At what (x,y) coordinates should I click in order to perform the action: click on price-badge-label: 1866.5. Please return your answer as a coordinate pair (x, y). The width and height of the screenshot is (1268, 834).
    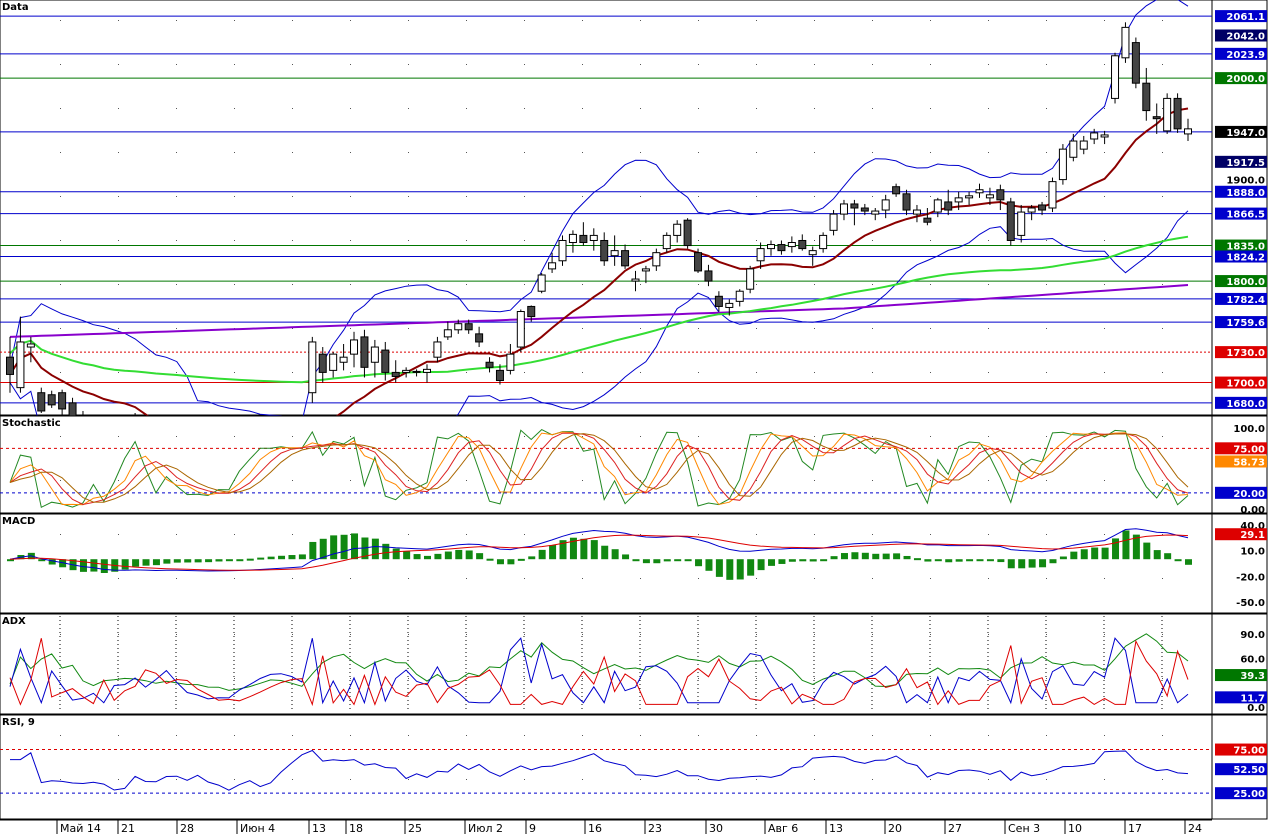
    Looking at the image, I should click on (1245, 215).